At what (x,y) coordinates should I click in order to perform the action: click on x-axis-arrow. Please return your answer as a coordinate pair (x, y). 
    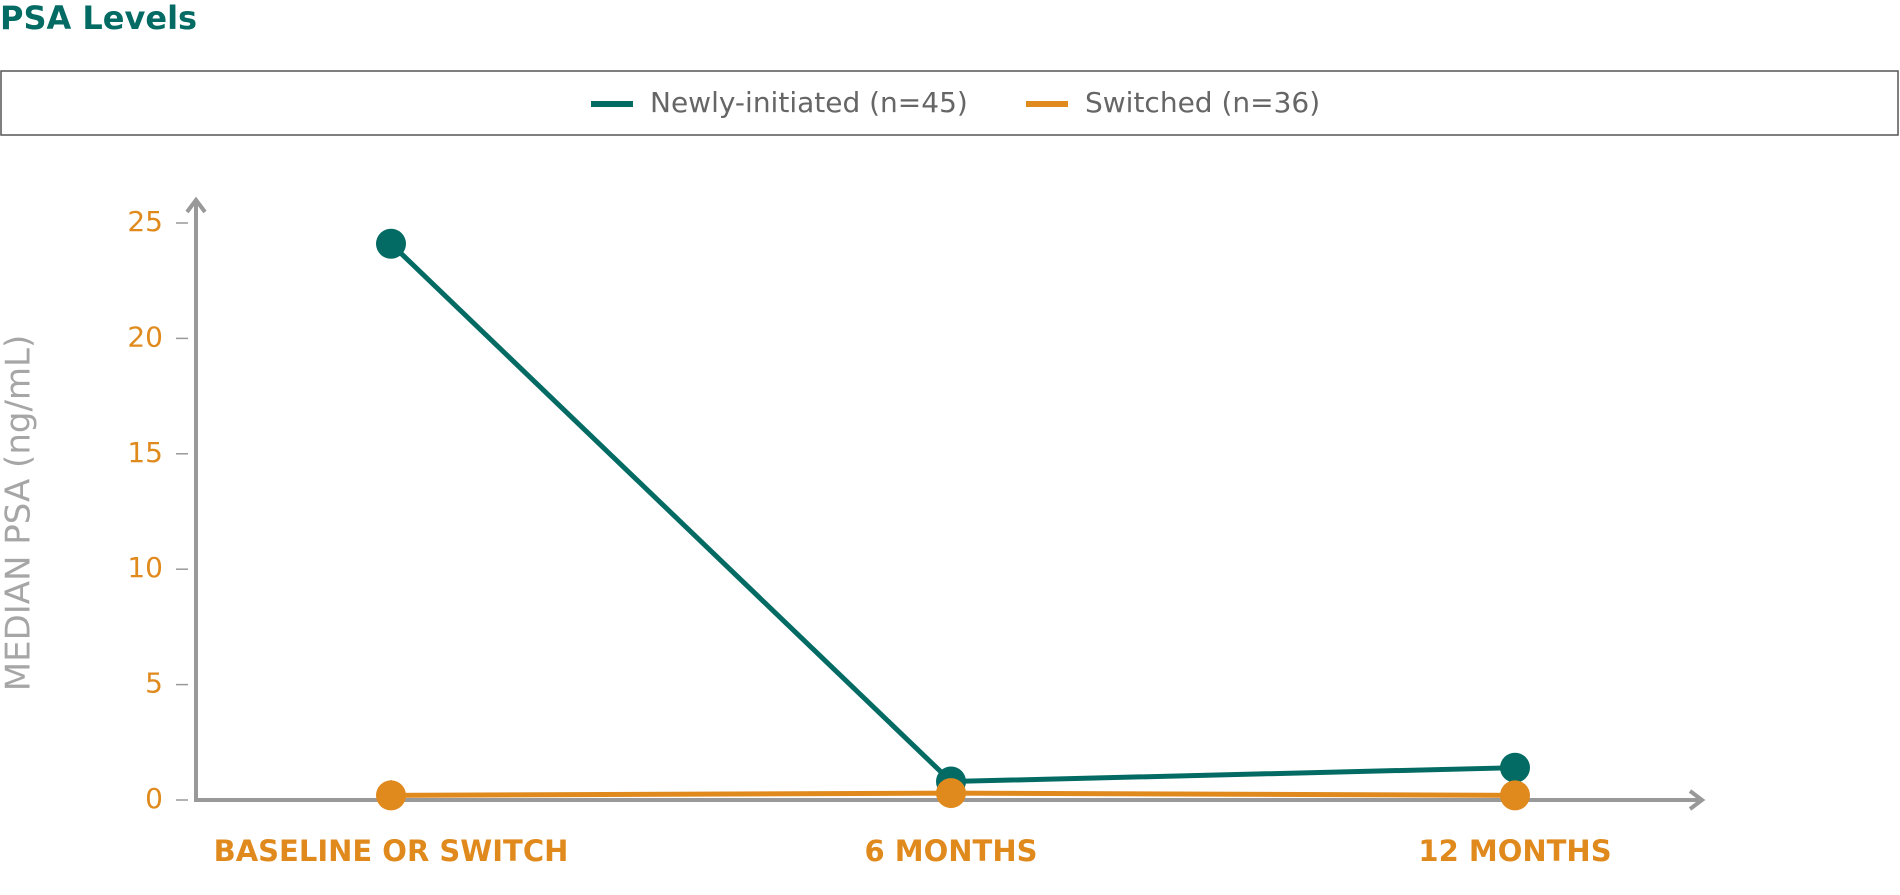
    Looking at the image, I should click on (1697, 800).